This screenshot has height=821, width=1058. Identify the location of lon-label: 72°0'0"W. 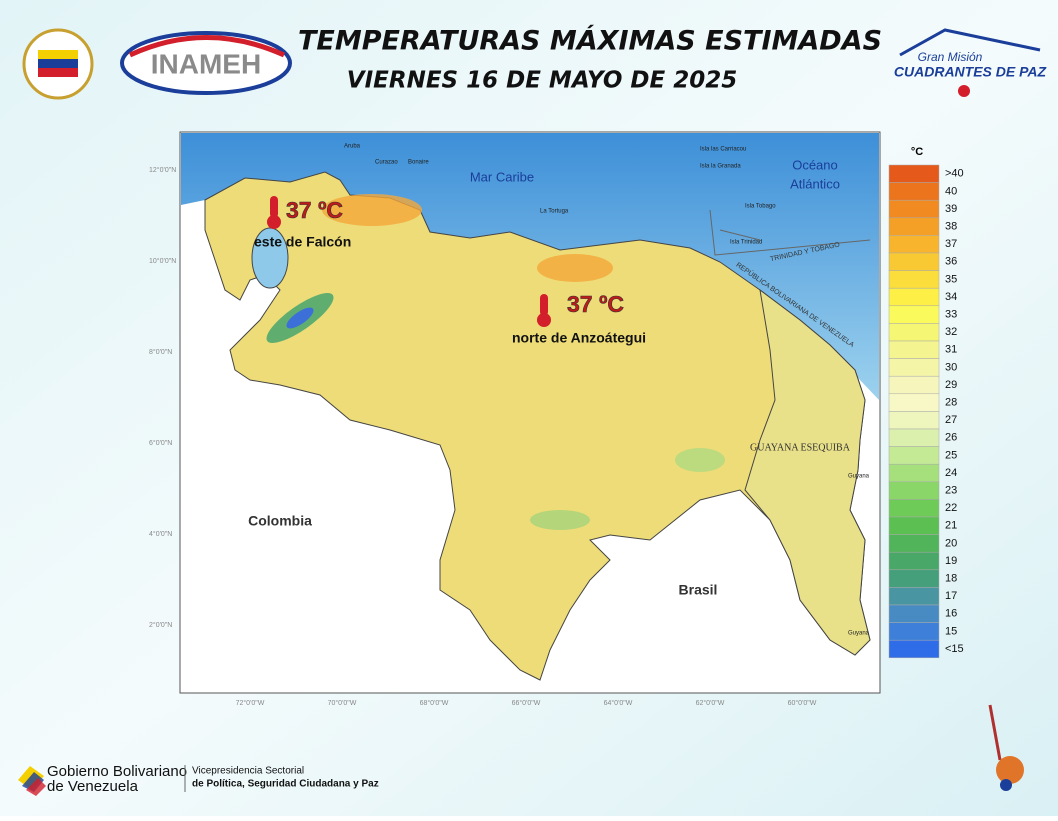
(250, 703).